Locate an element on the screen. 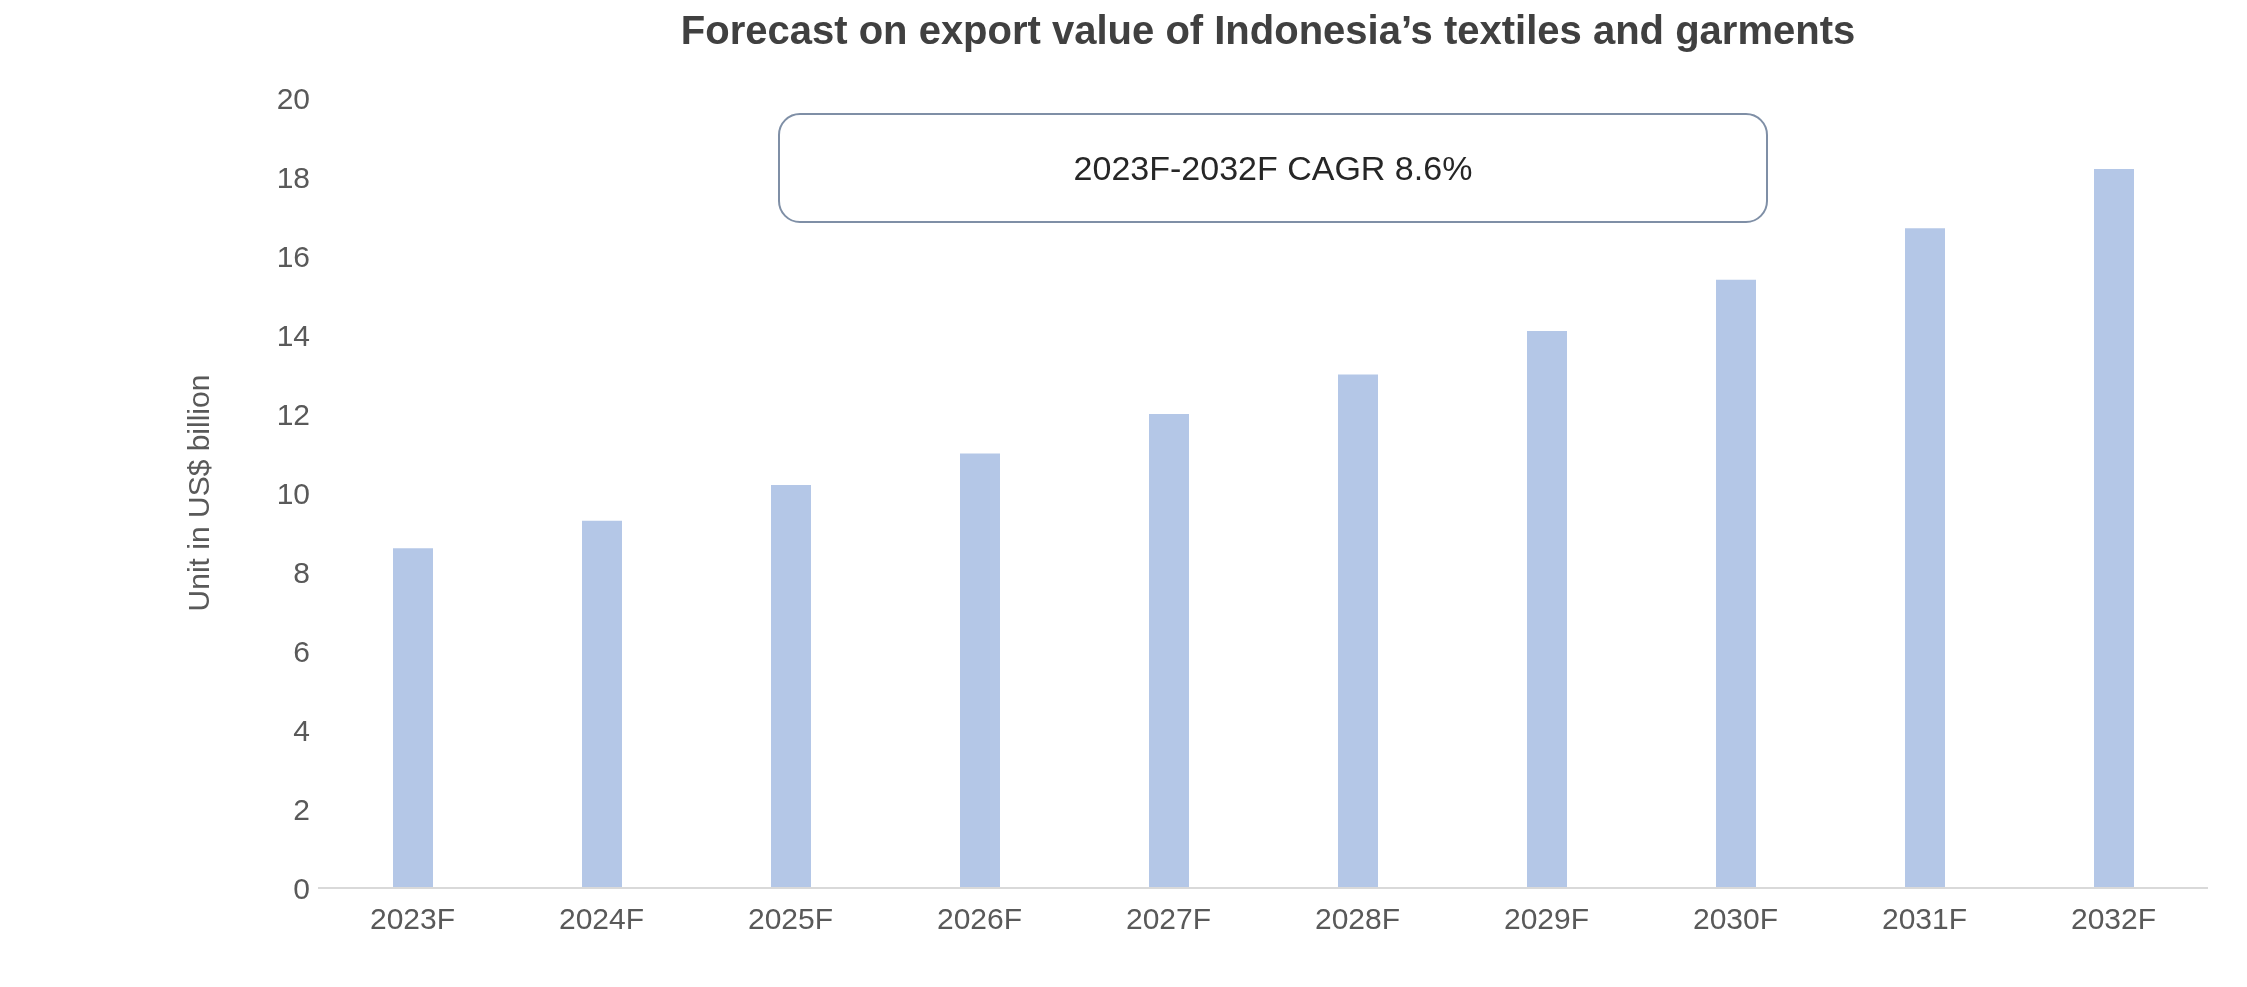 The height and width of the screenshot is (987, 2247). y-tick-label: 14 is located at coordinates (293, 335).